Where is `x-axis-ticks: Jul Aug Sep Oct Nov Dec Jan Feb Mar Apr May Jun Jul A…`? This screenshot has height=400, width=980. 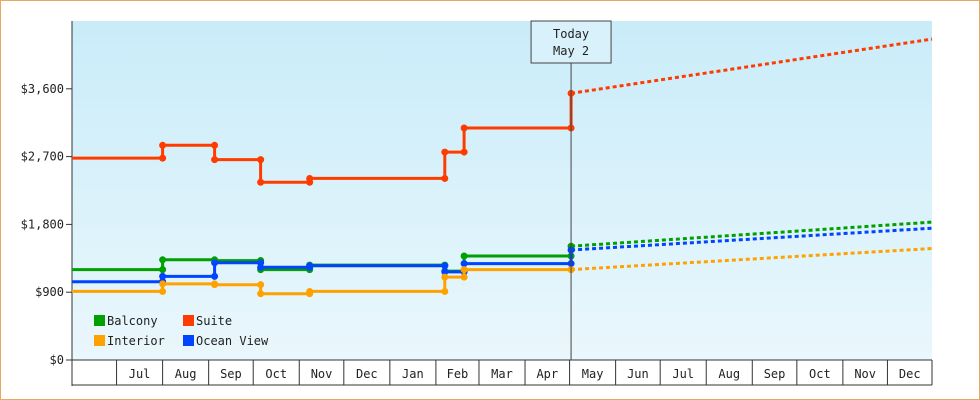 x-axis-ticks: Jul Aug Sep Oct Nov Dec Jan Feb Mar Apr May Jun Jul A… is located at coordinates (524, 372).